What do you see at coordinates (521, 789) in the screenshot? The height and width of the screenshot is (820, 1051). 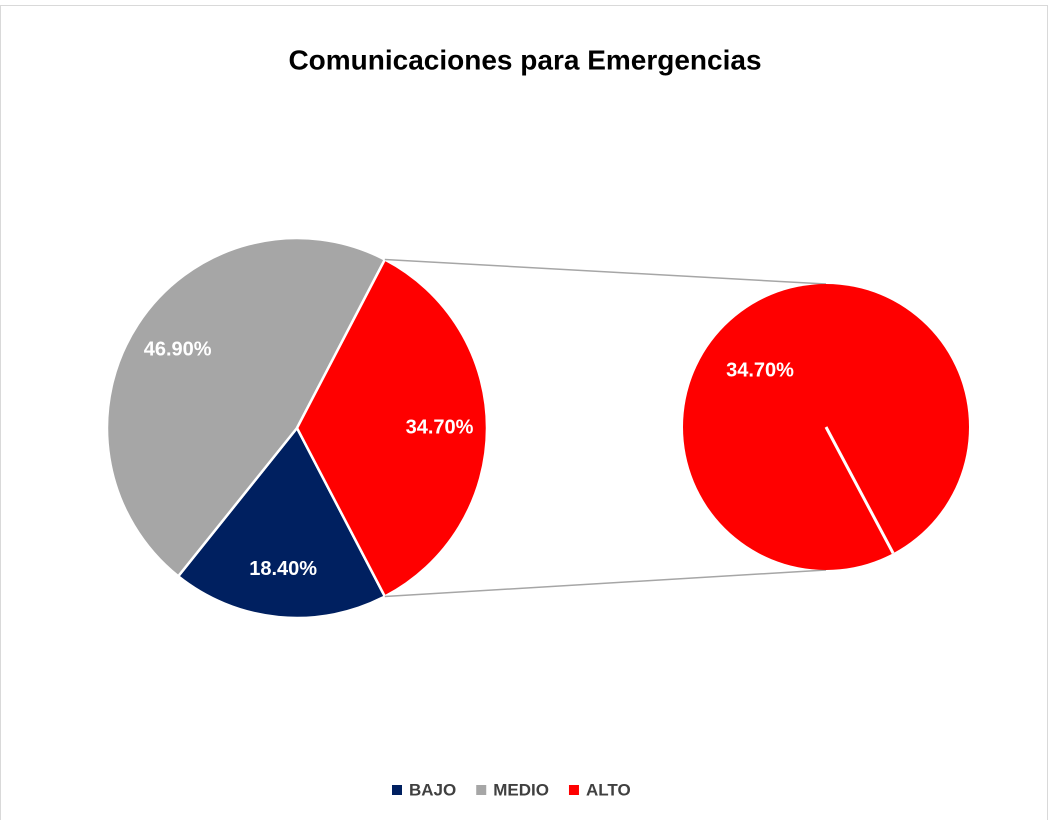 I see `legend-label: MEDIO` at bounding box center [521, 789].